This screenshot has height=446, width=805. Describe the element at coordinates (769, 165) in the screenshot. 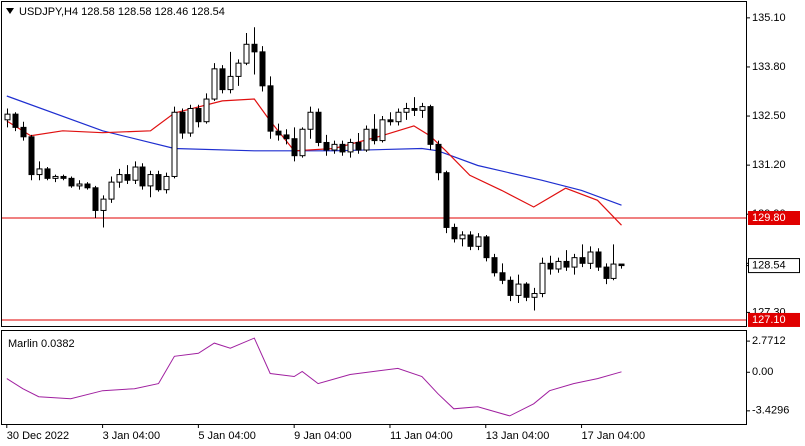

I see `y-tick-label: 131.20` at that location.